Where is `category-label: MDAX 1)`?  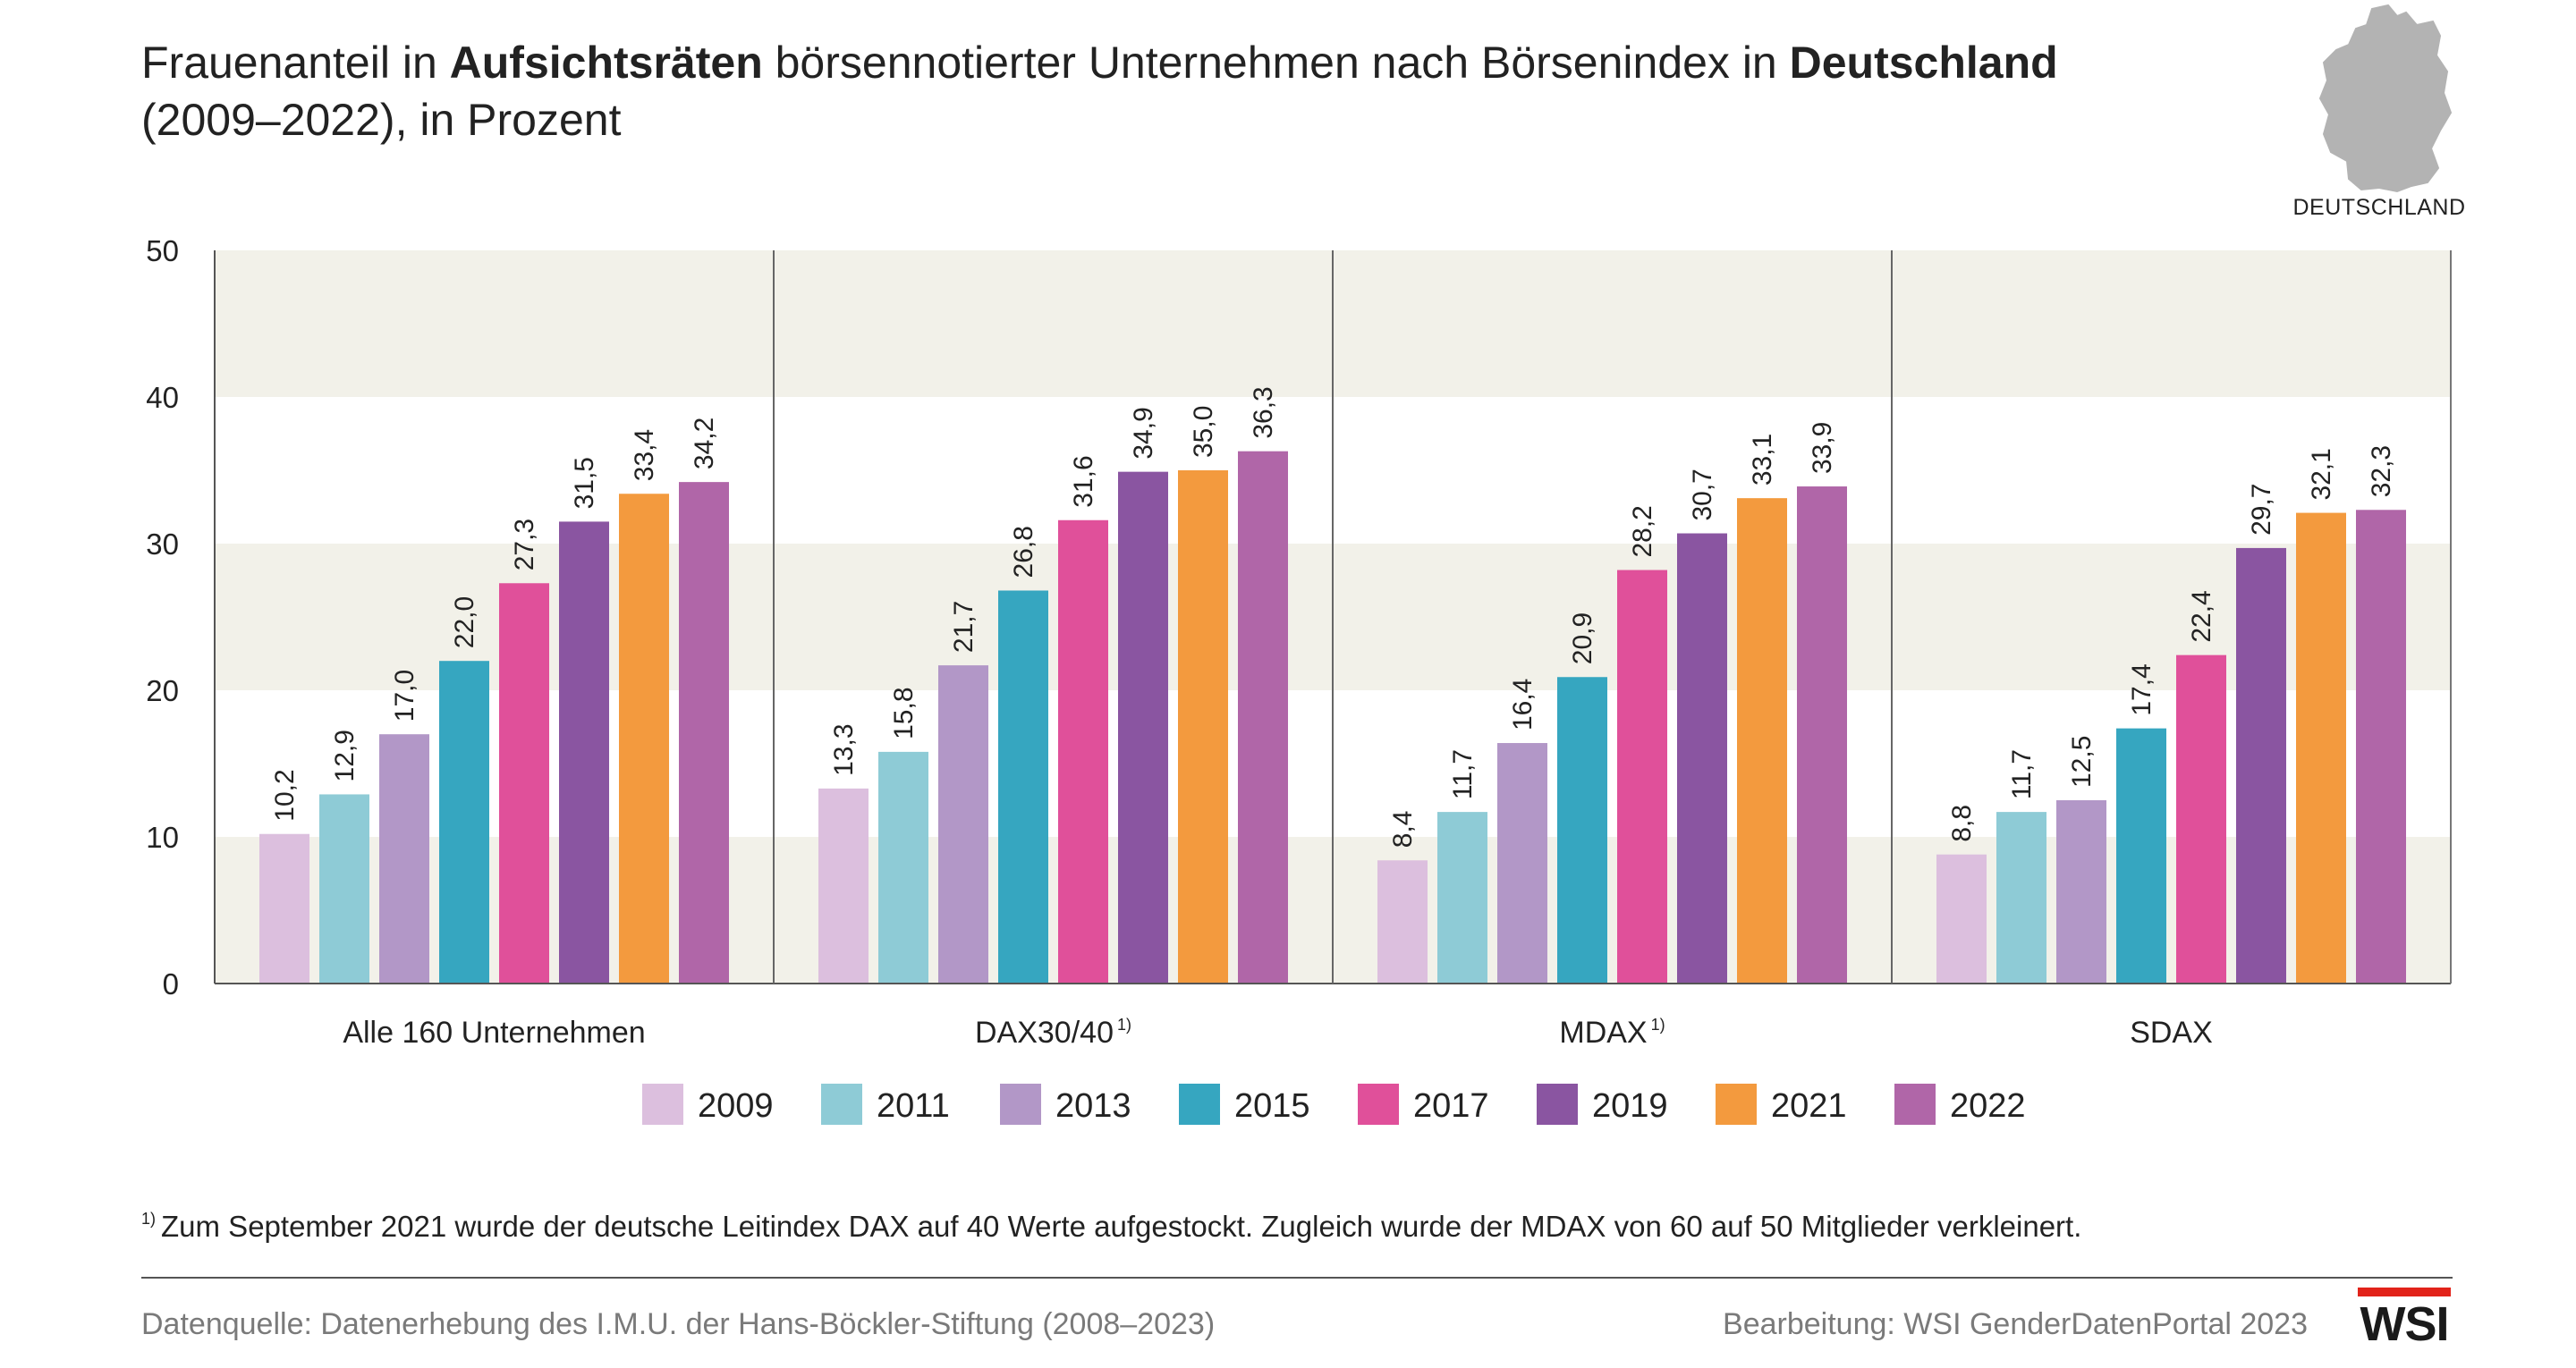
category-label: MDAX 1) is located at coordinates (1612, 1033).